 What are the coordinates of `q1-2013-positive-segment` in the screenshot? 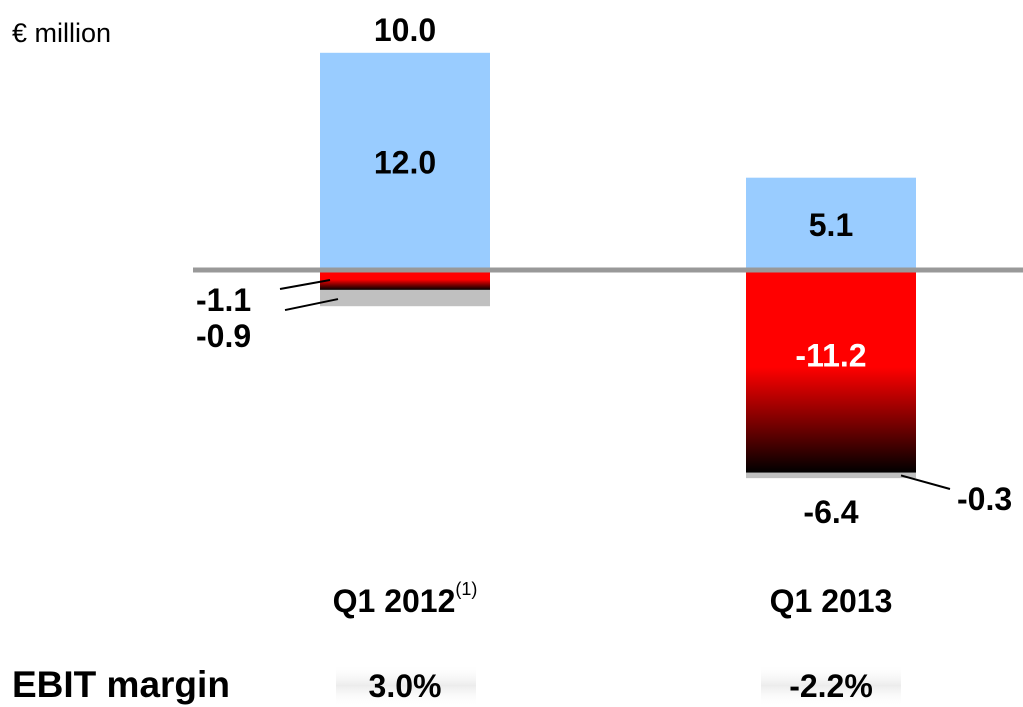 It's located at (831, 223).